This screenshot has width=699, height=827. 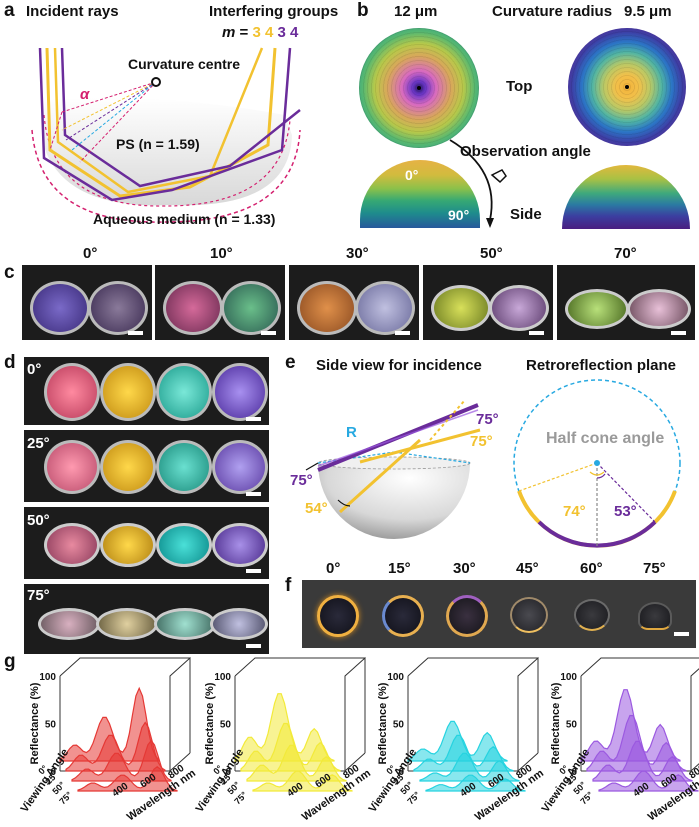 What do you see at coordinates (167, 160) in the screenshot?
I see `inner-dashed-arc` at bounding box center [167, 160].